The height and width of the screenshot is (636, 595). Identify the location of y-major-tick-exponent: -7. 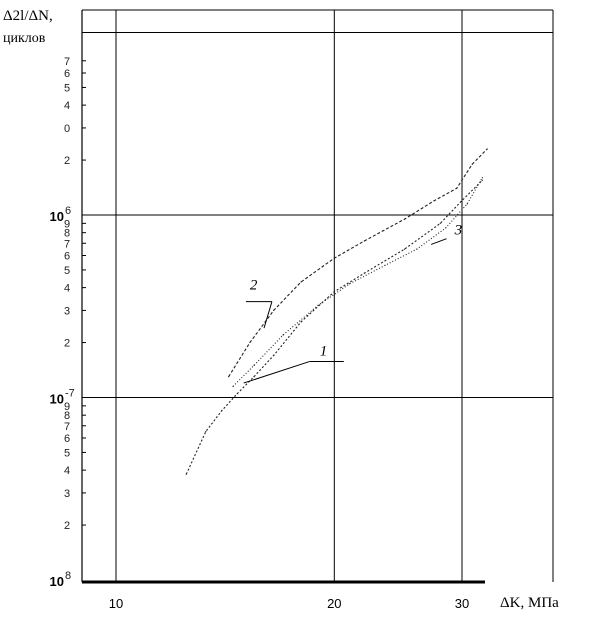
(70, 394).